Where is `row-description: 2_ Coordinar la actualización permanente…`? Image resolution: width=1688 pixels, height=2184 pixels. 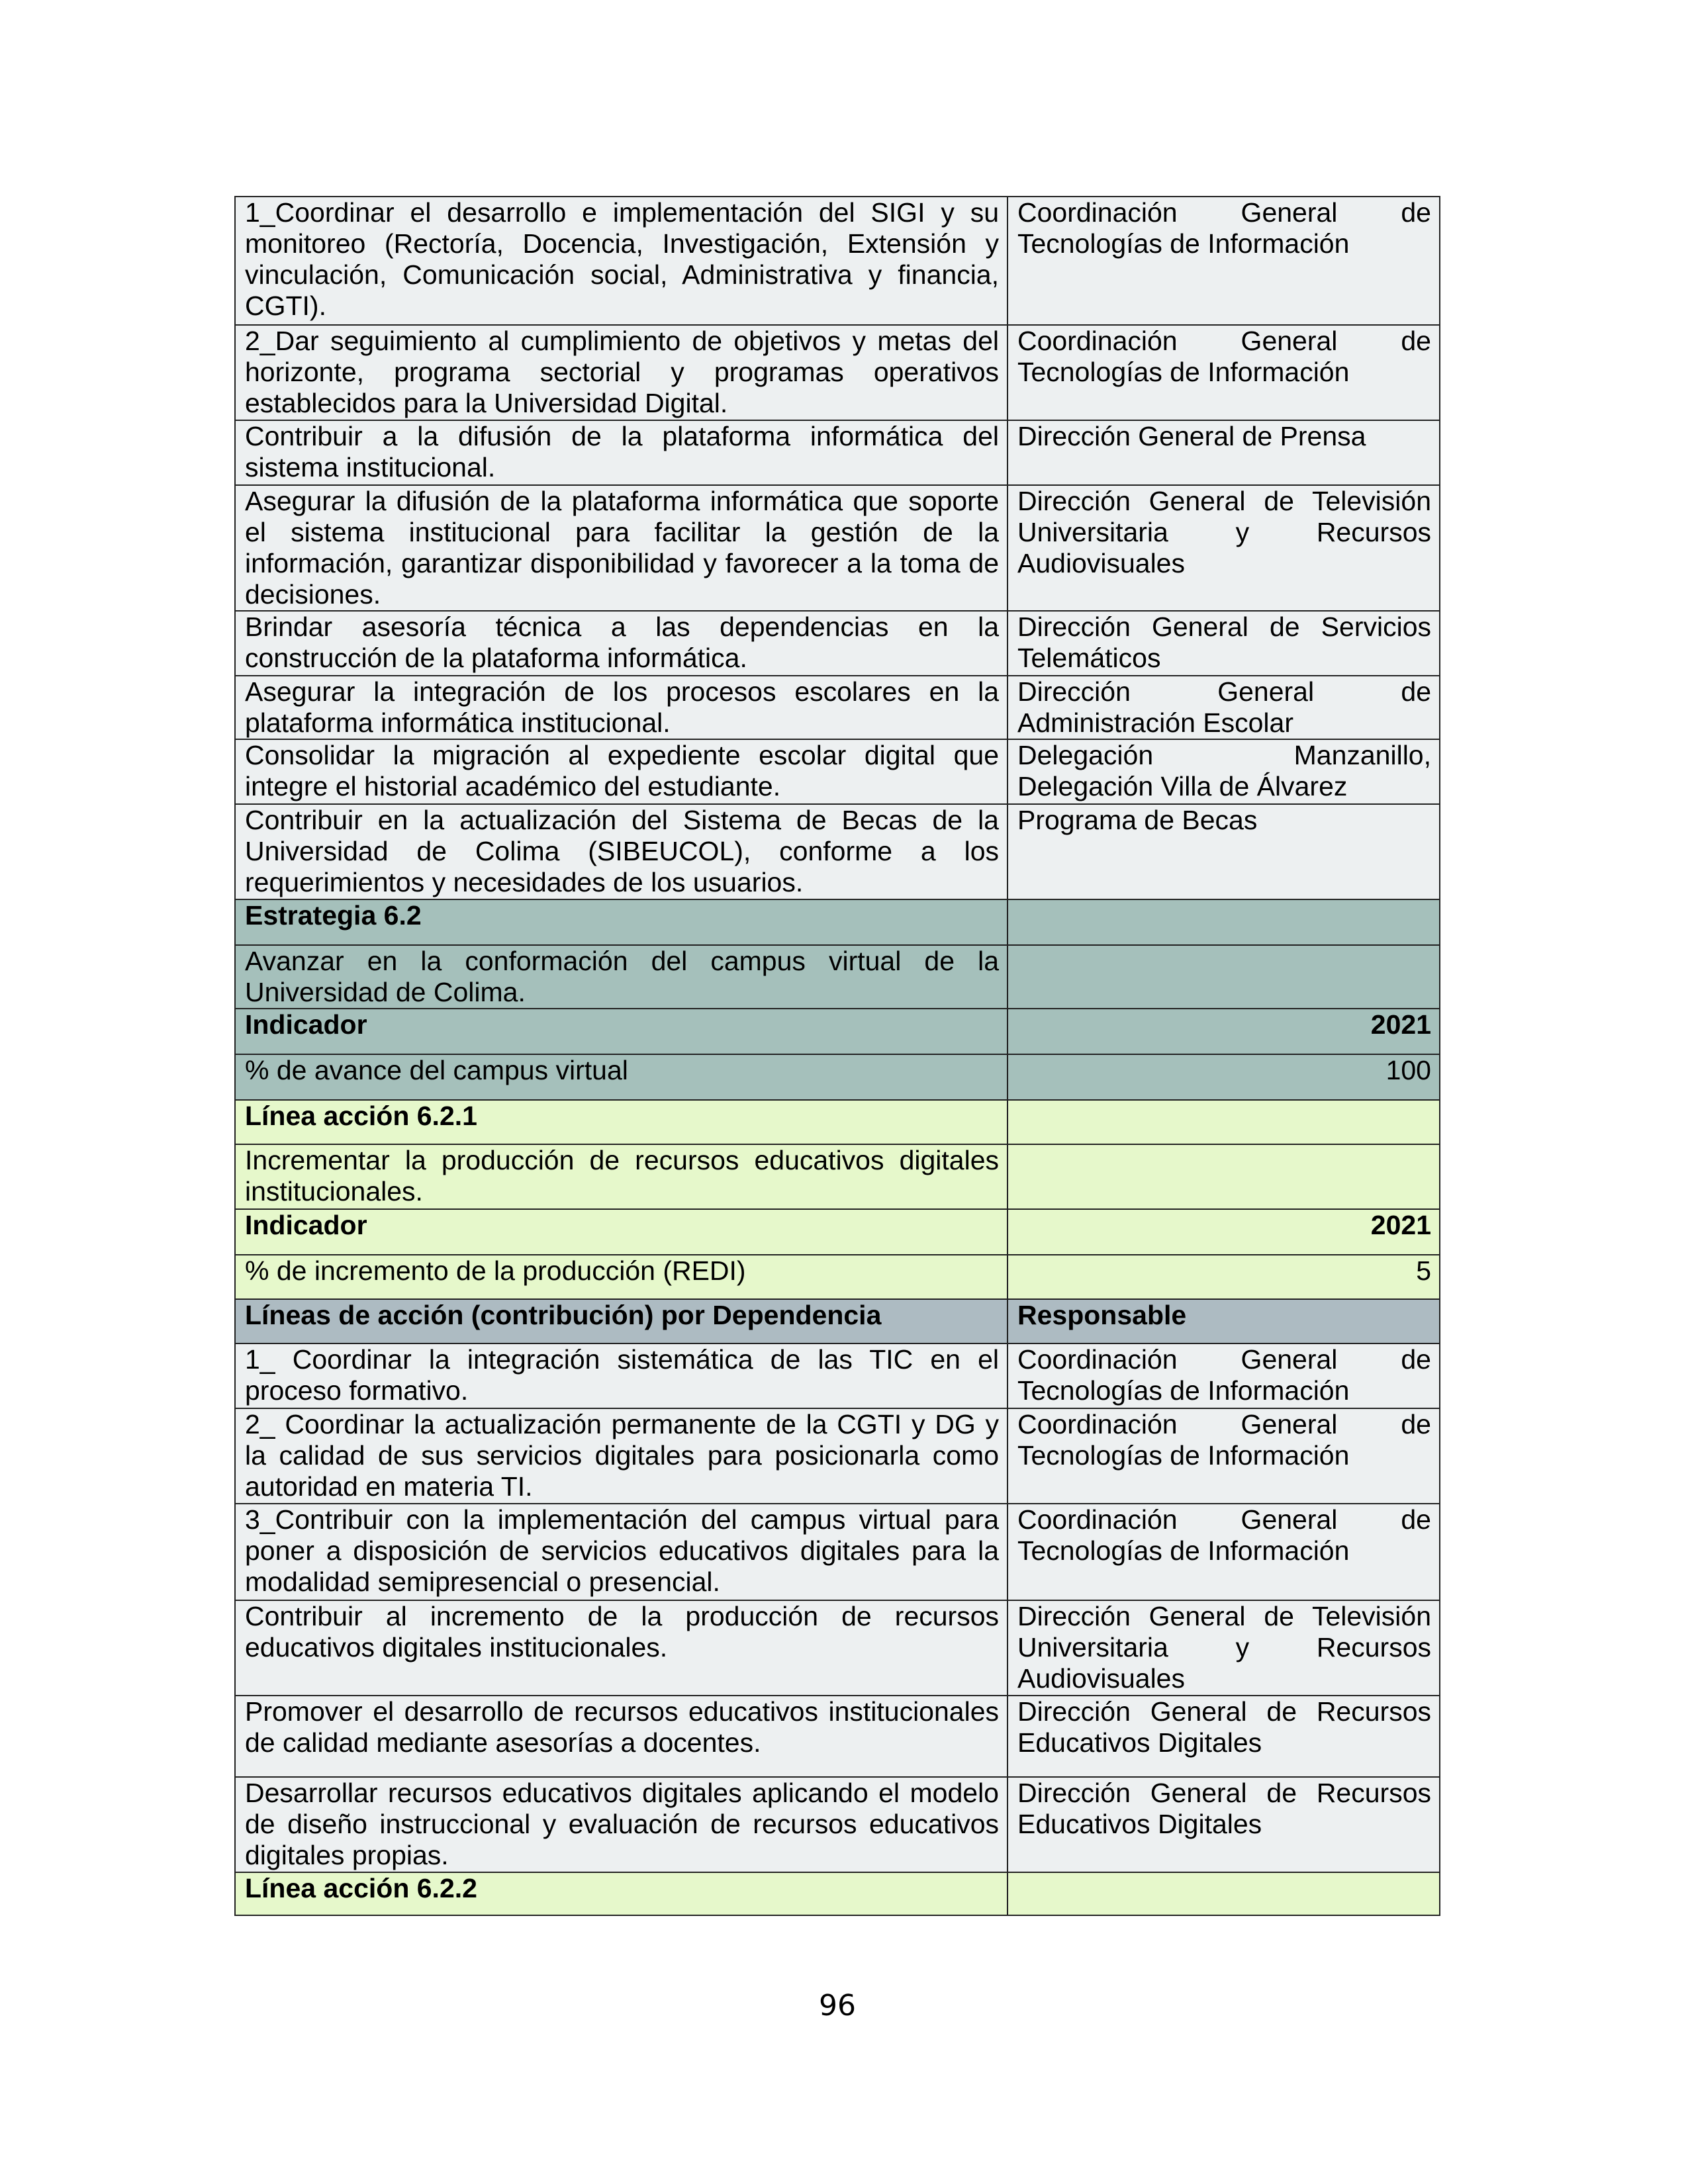
row-description: 2_ Coordinar la actualización permanente… is located at coordinates (621, 1456).